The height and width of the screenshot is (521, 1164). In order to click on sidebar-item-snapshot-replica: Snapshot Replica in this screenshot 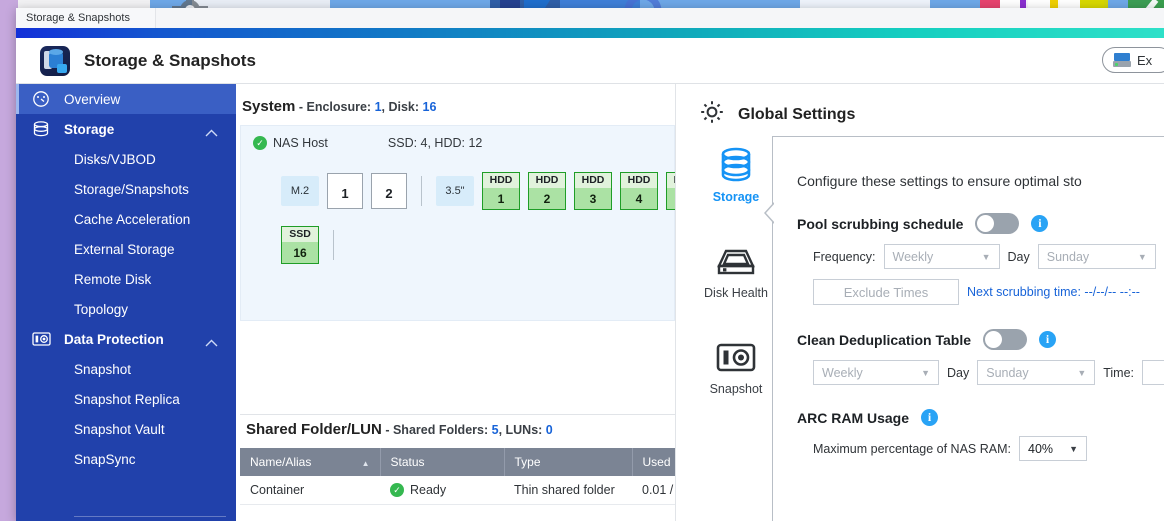, I will do `click(126, 399)`.